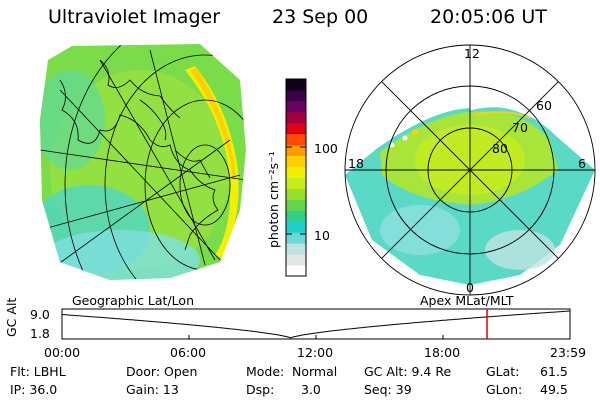 The height and width of the screenshot is (400, 600). What do you see at coordinates (265, 371) in the screenshot?
I see `mode-label: Mode:` at bounding box center [265, 371].